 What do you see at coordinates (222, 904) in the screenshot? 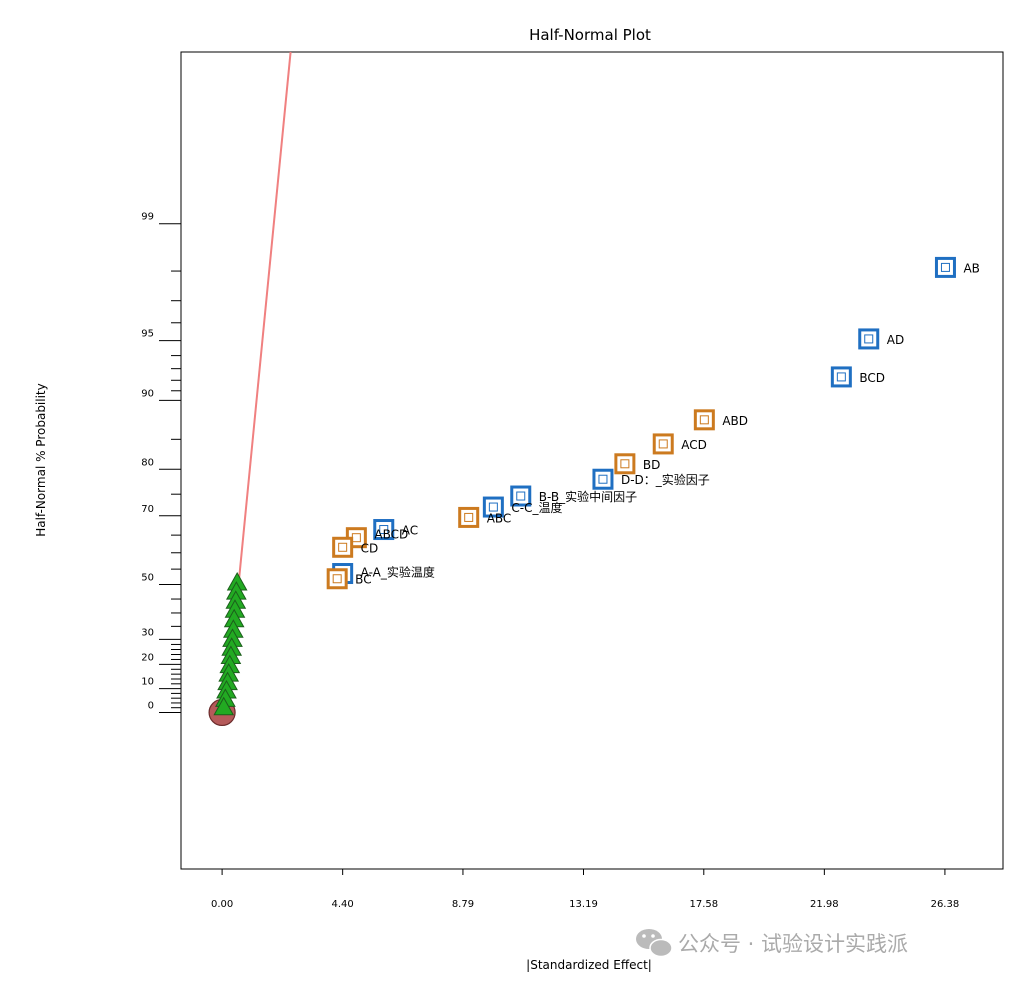
I see `x-tick-label: 0.00` at bounding box center [222, 904].